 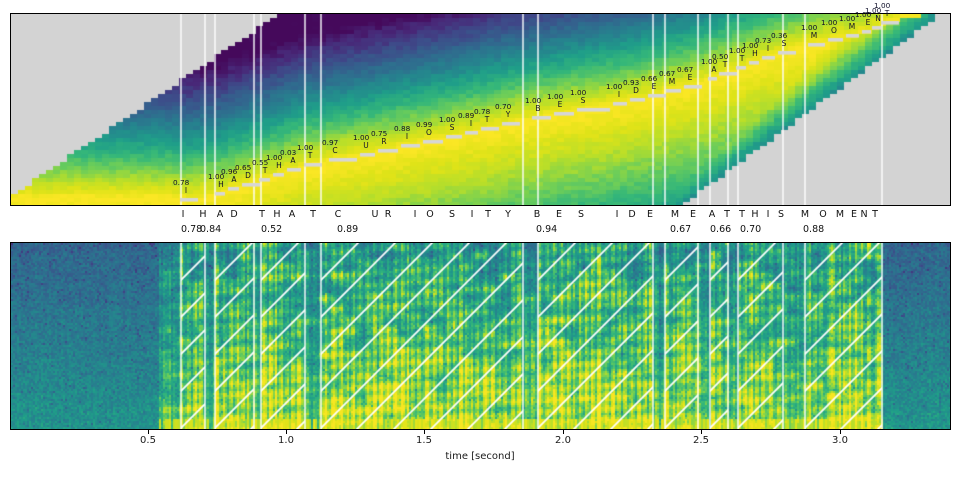 I want to click on char-score: 1.00, so click(x=882, y=5).